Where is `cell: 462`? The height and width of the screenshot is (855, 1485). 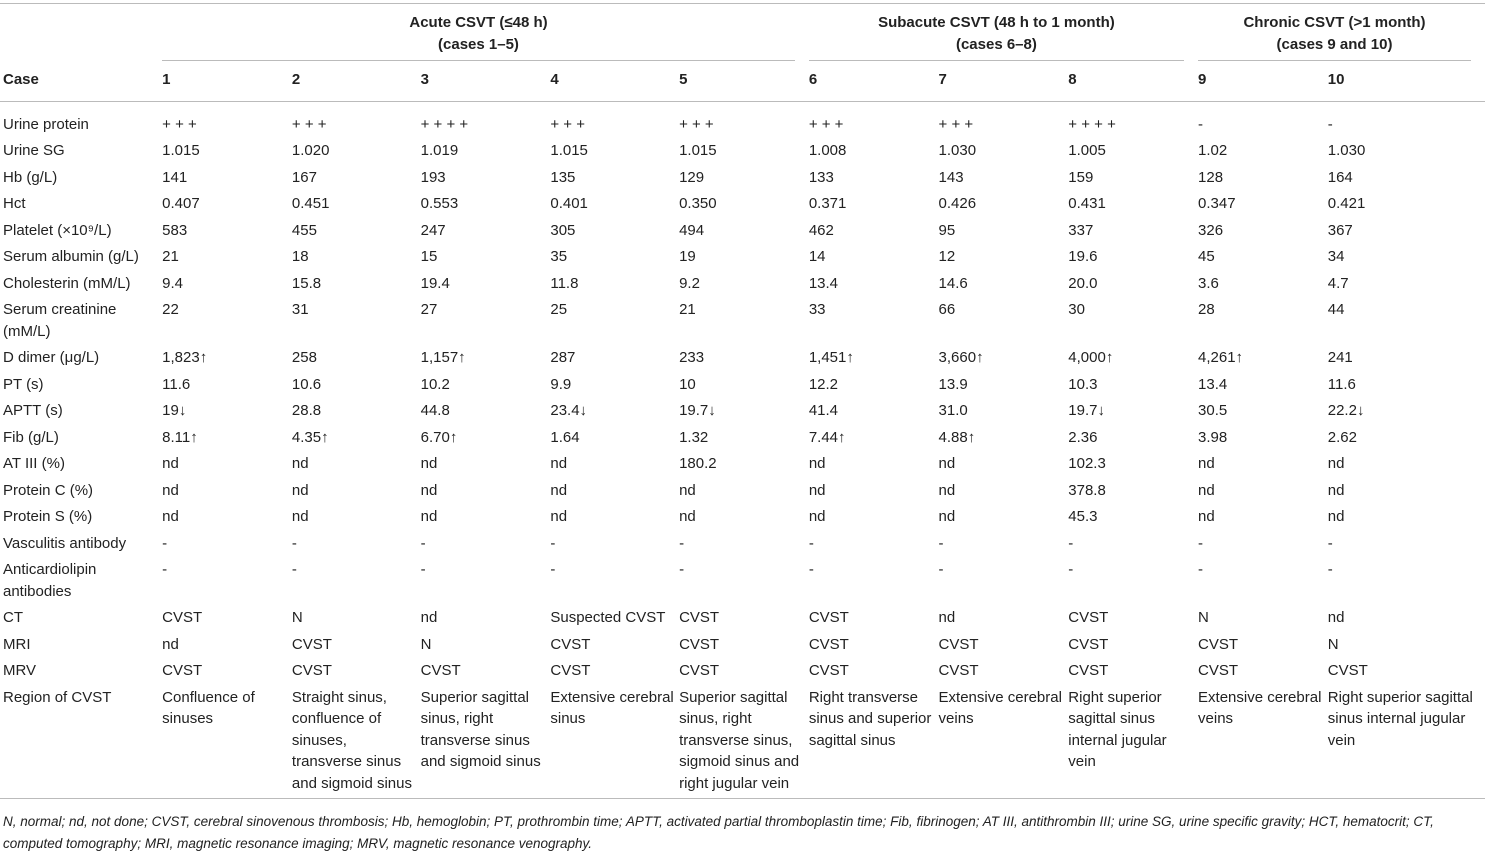
cell: 462 is located at coordinates (821, 230).